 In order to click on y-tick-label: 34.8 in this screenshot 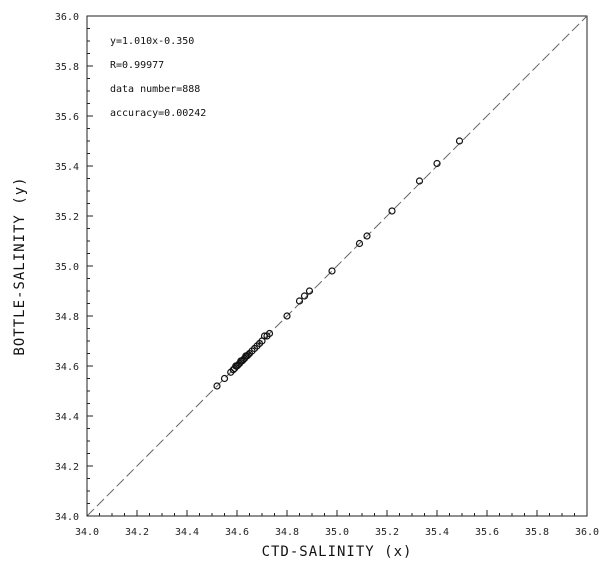, I will do `click(67, 317)`.